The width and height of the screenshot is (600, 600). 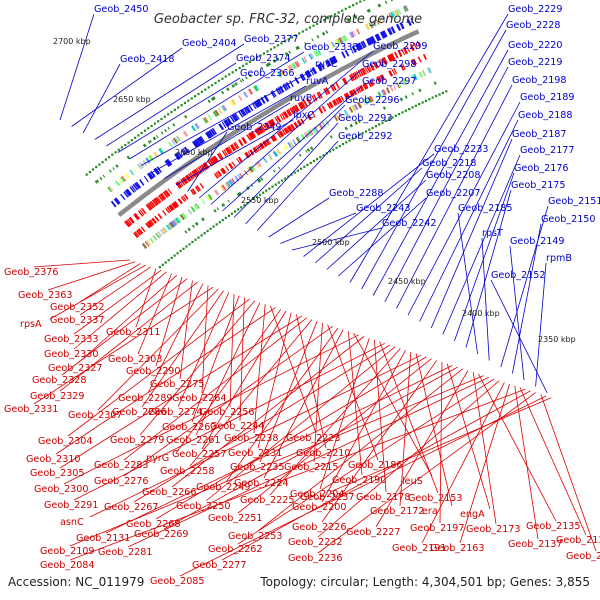 I want to click on gene-label-geob_2198: Geob_2198, so click(x=539, y=80).